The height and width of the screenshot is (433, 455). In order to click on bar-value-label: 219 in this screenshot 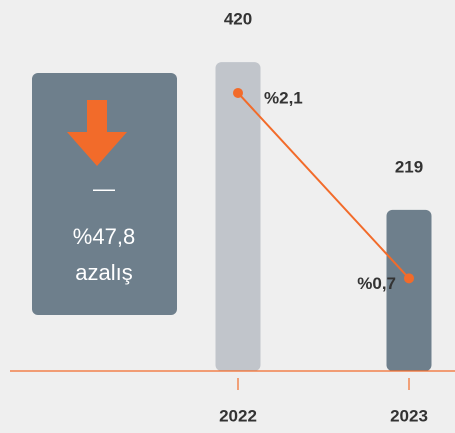, I will do `click(409, 166)`.